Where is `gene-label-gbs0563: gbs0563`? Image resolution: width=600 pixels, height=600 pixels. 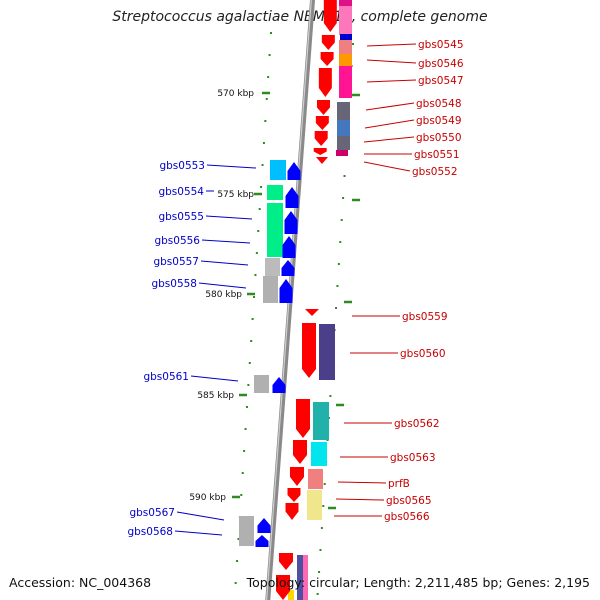 gene-label-gbs0563: gbs0563 is located at coordinates (413, 458).